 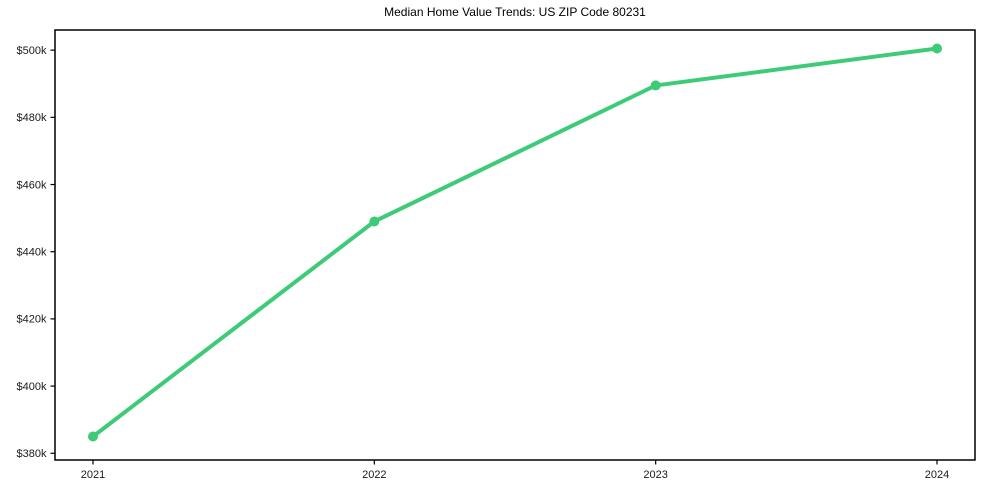 What do you see at coordinates (937, 475) in the screenshot?
I see `x-tick-label: 2024` at bounding box center [937, 475].